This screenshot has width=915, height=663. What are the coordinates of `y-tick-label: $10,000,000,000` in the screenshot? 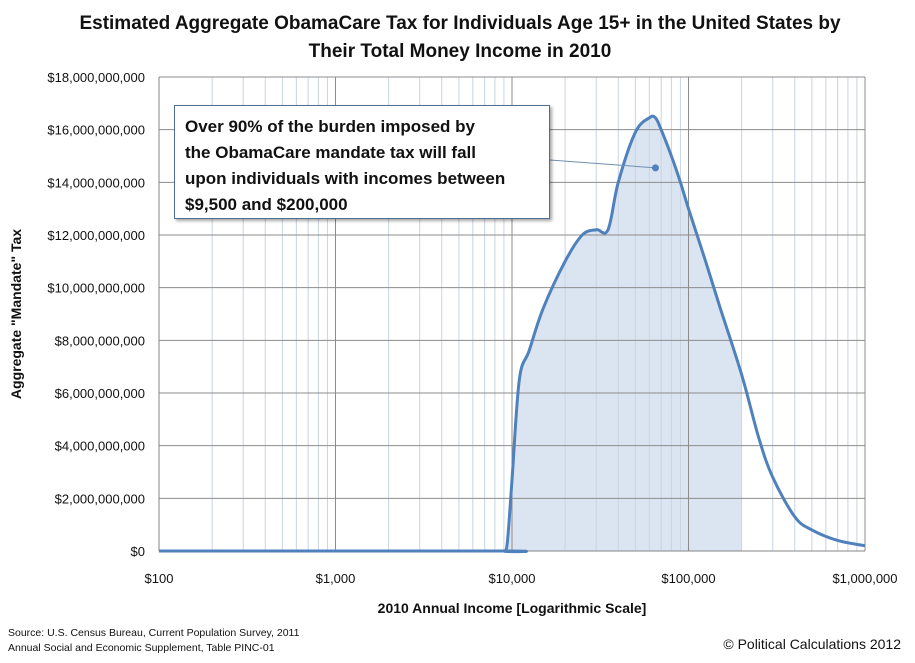 It's located at (96, 288).